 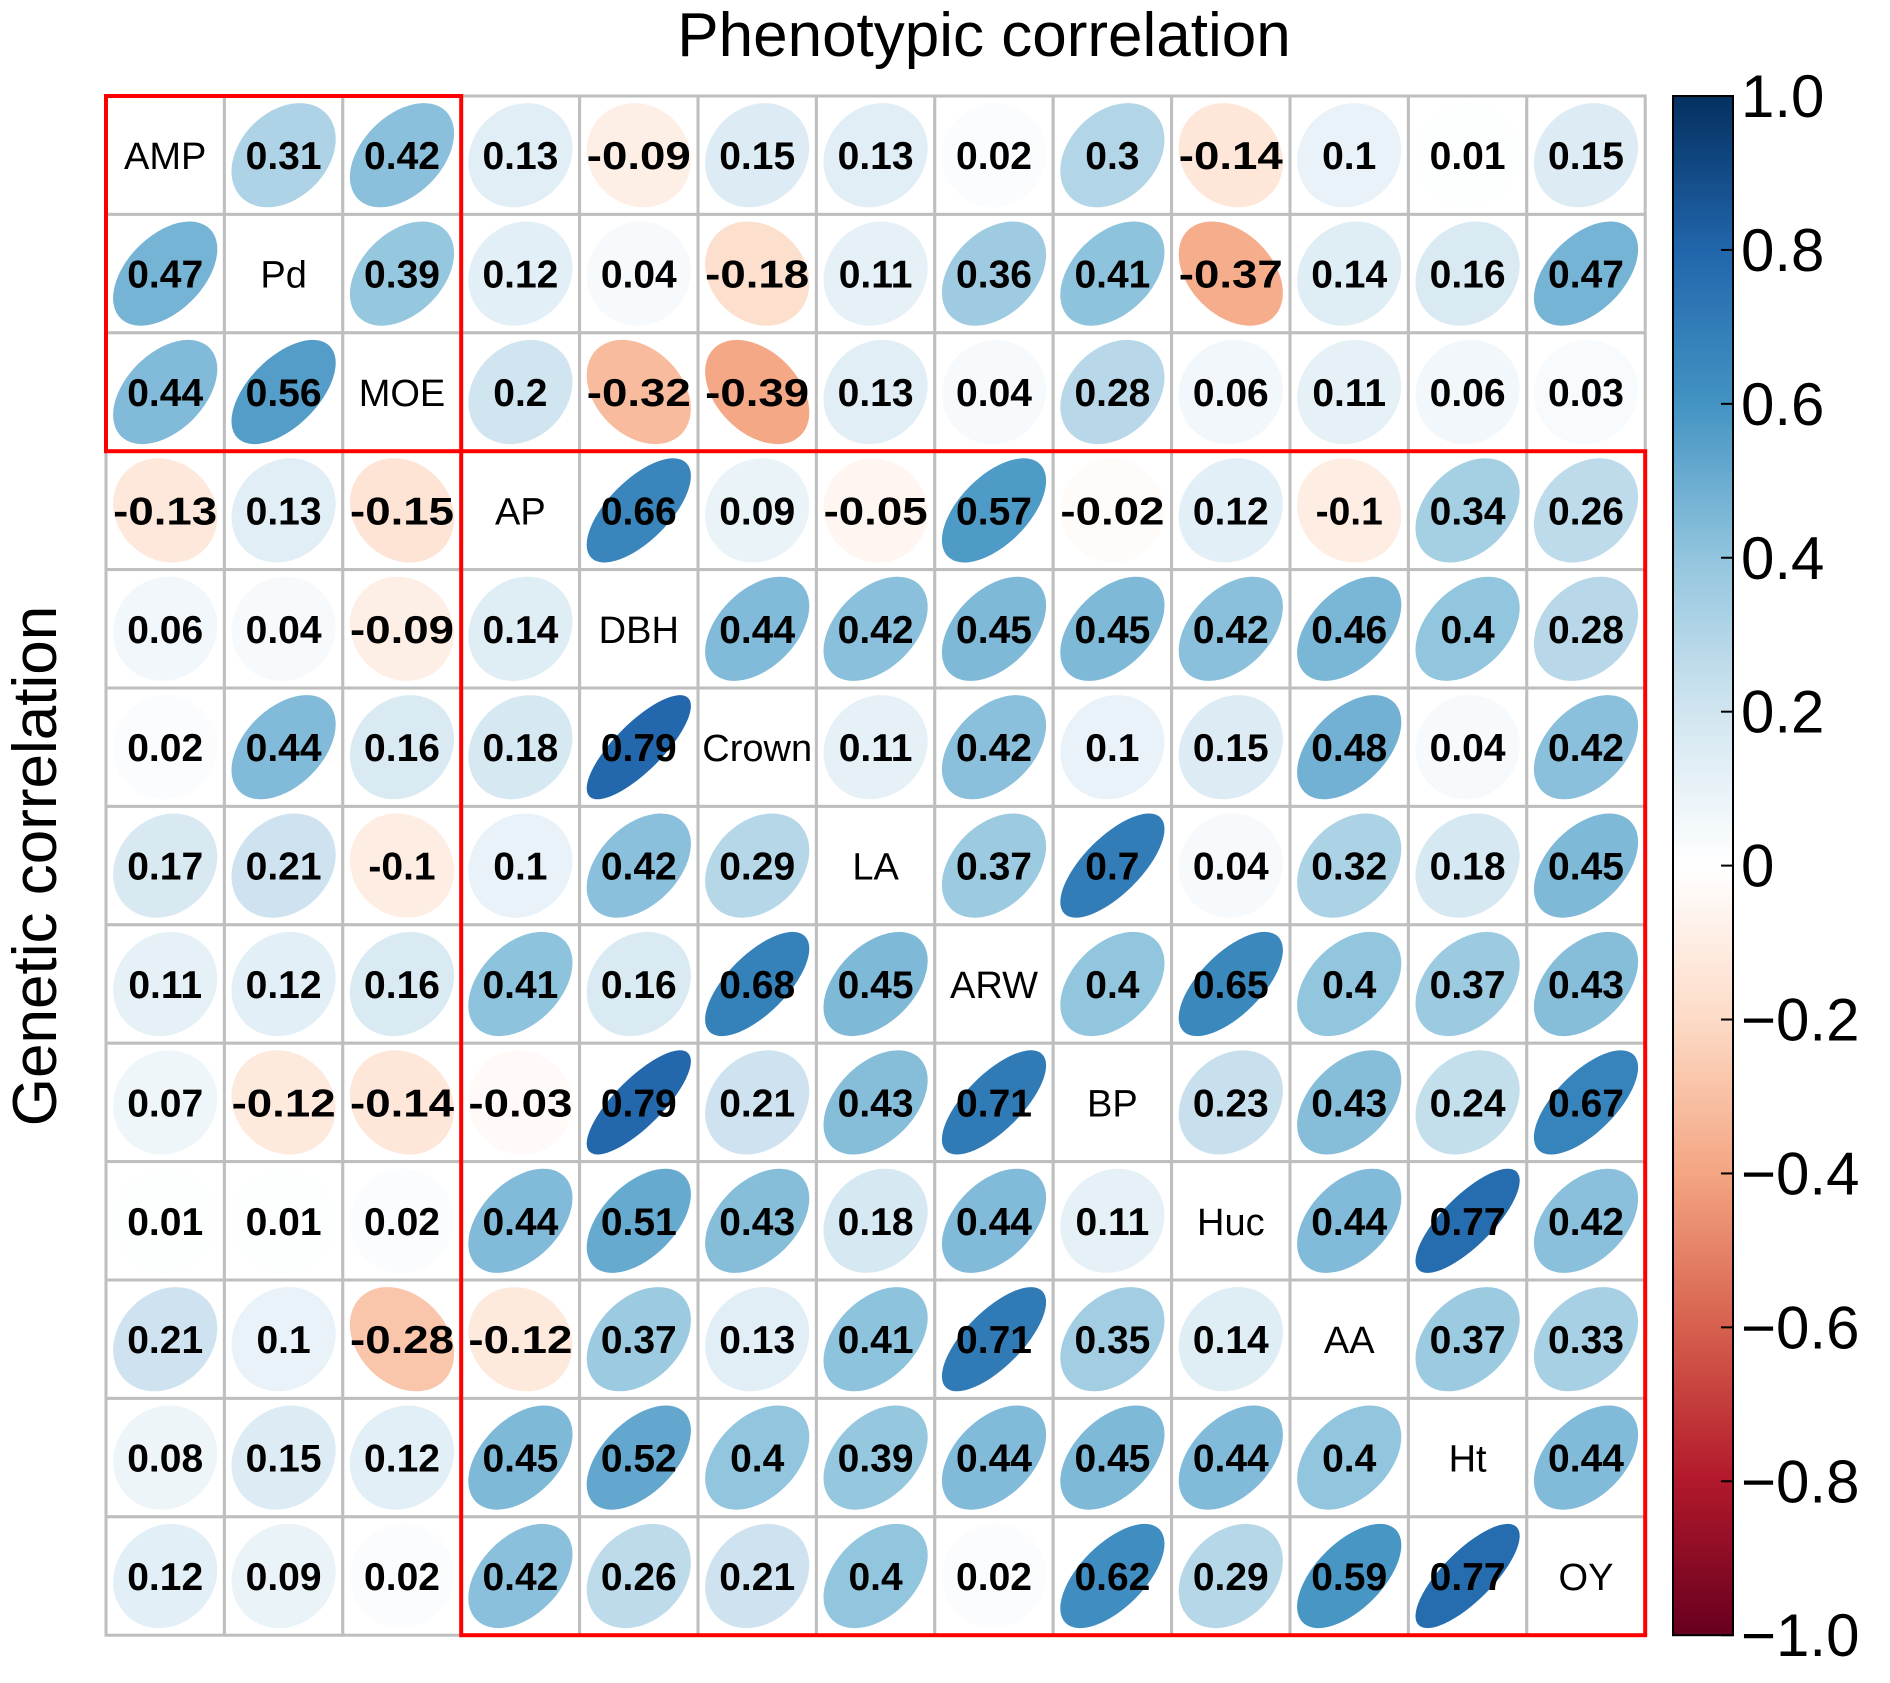 I want to click on colorbar-tick-label: 0.2, so click(x=1782, y=712).